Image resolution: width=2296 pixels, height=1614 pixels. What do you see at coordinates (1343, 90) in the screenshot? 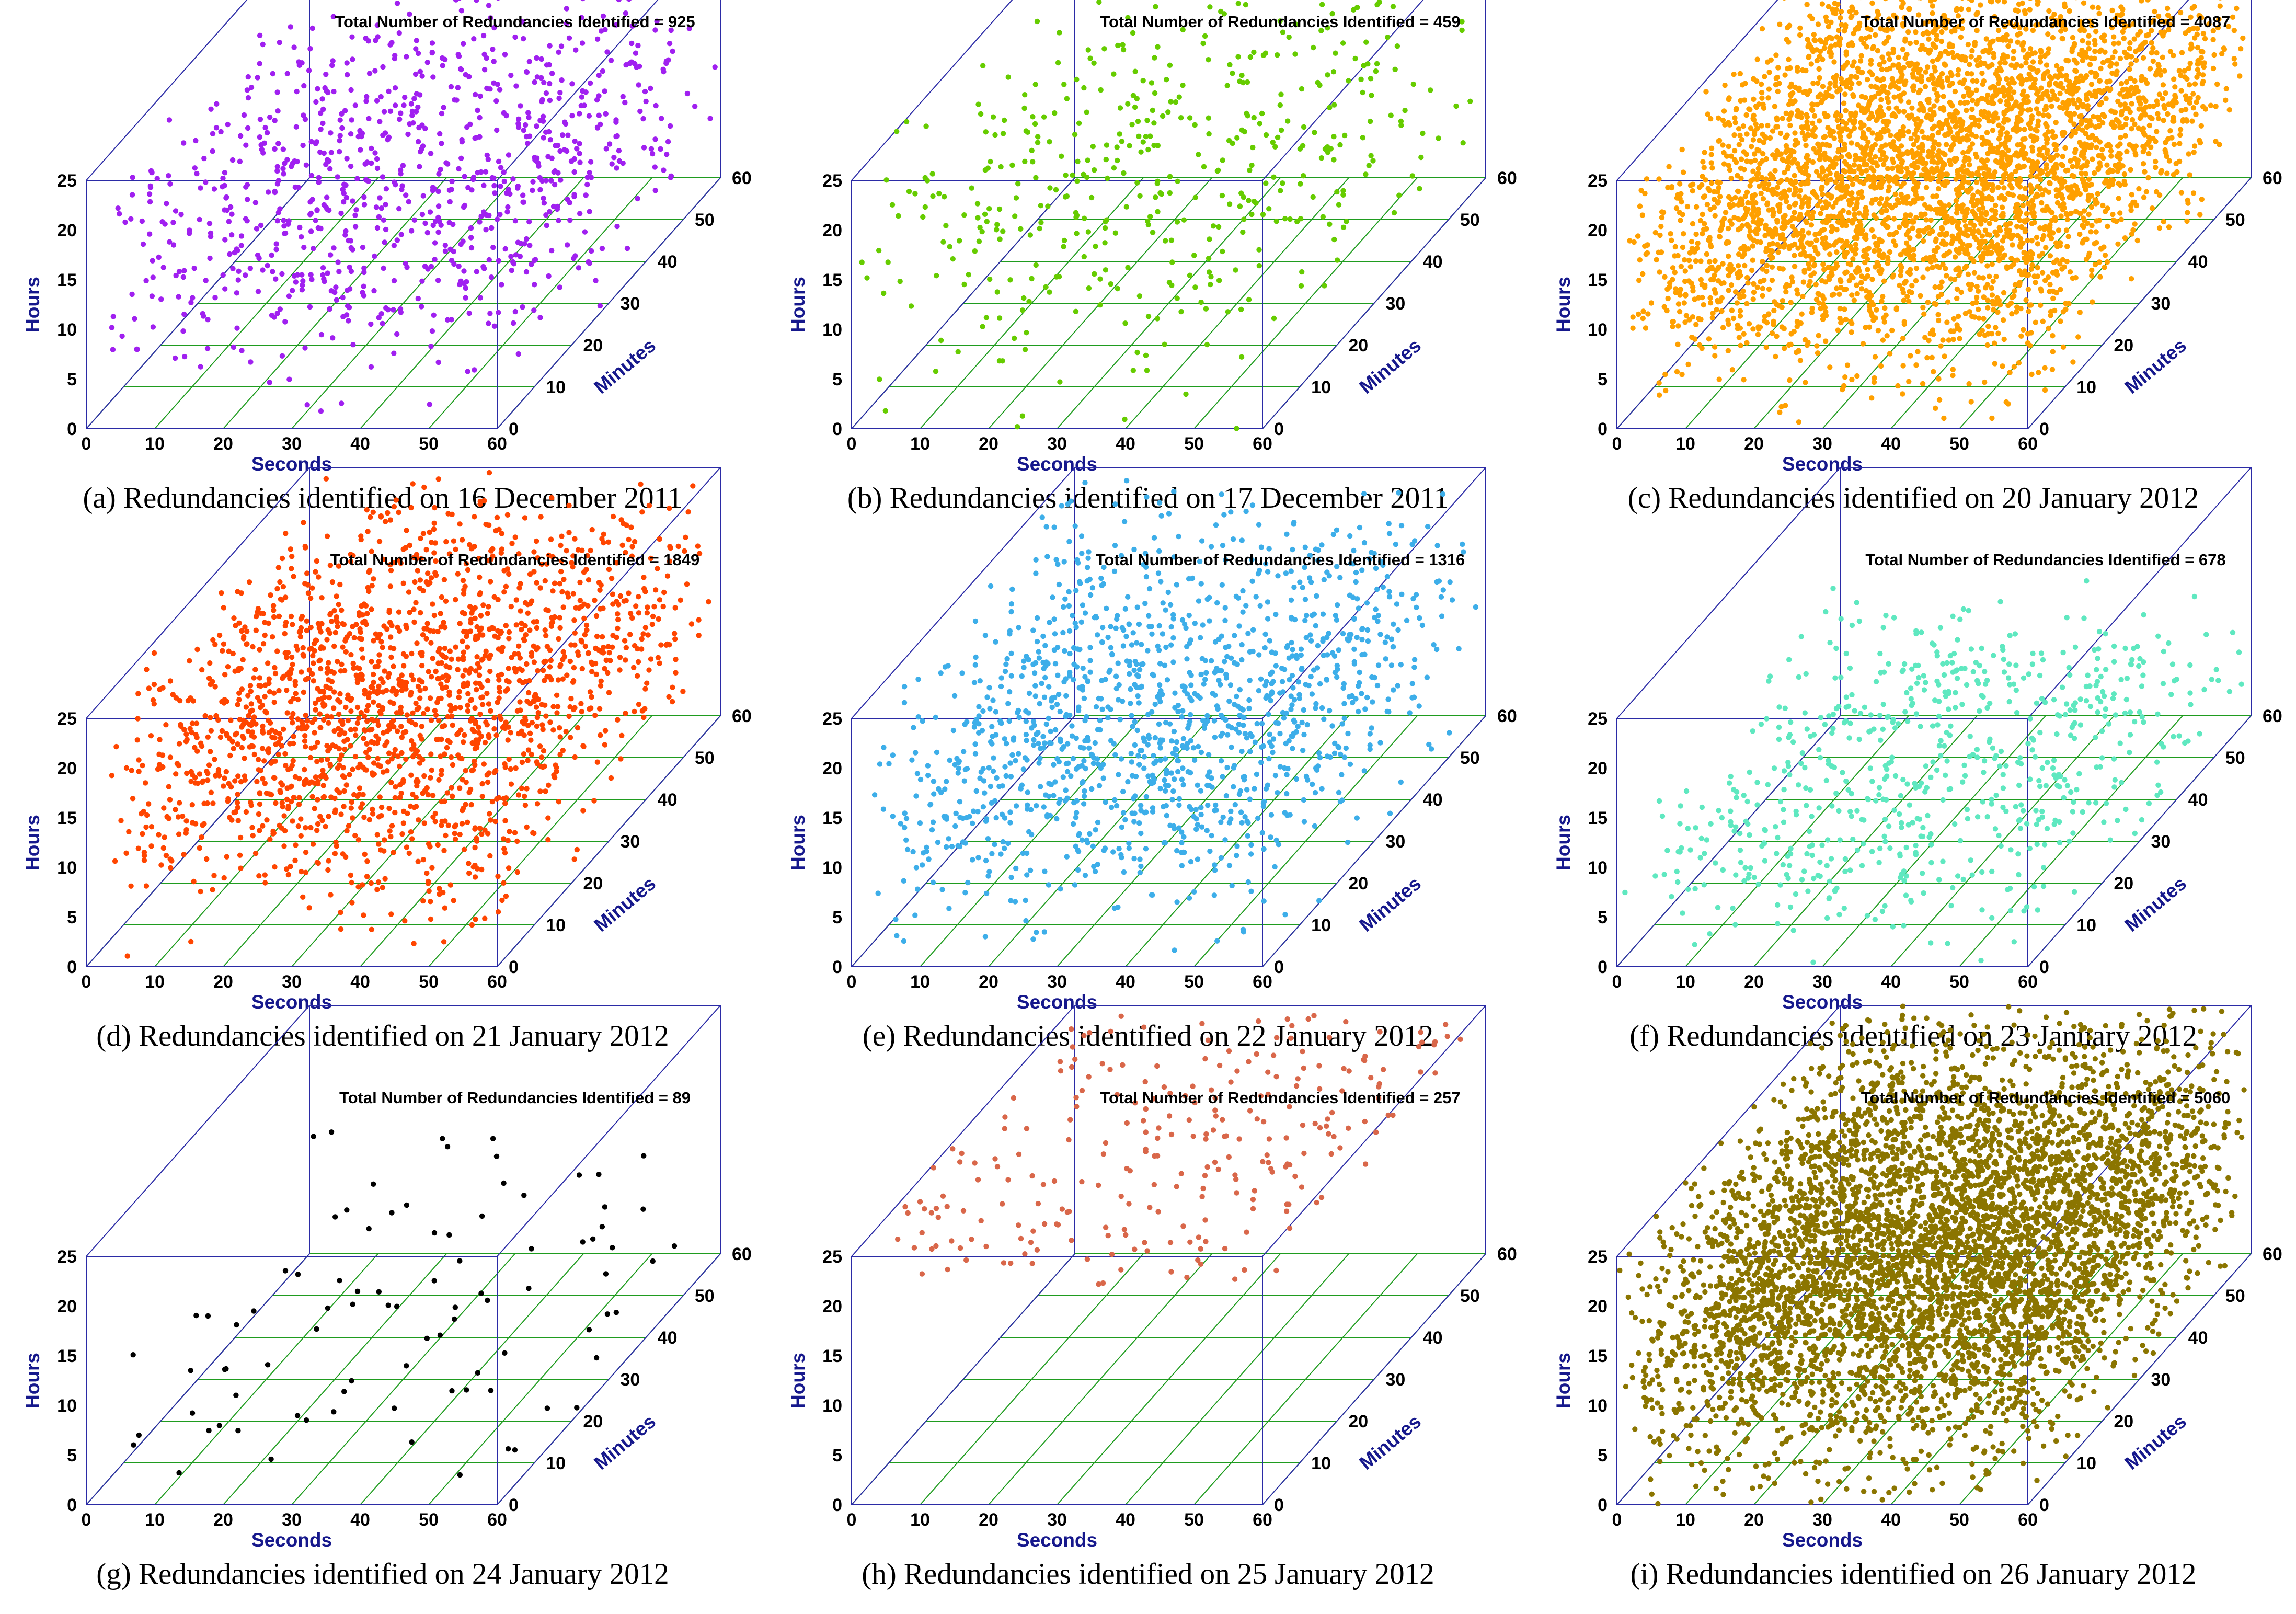
I see `box-edge` at bounding box center [1343, 90].